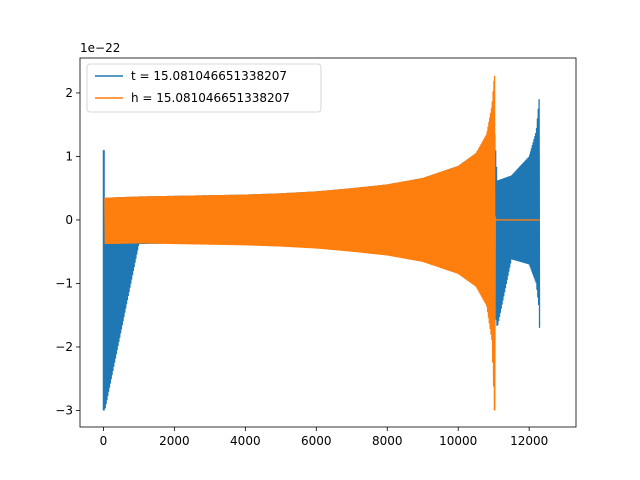 Image resolution: width=640 pixels, height=480 pixels. Describe the element at coordinates (64, 410) in the screenshot. I see `y-tick-label: −3` at that location.